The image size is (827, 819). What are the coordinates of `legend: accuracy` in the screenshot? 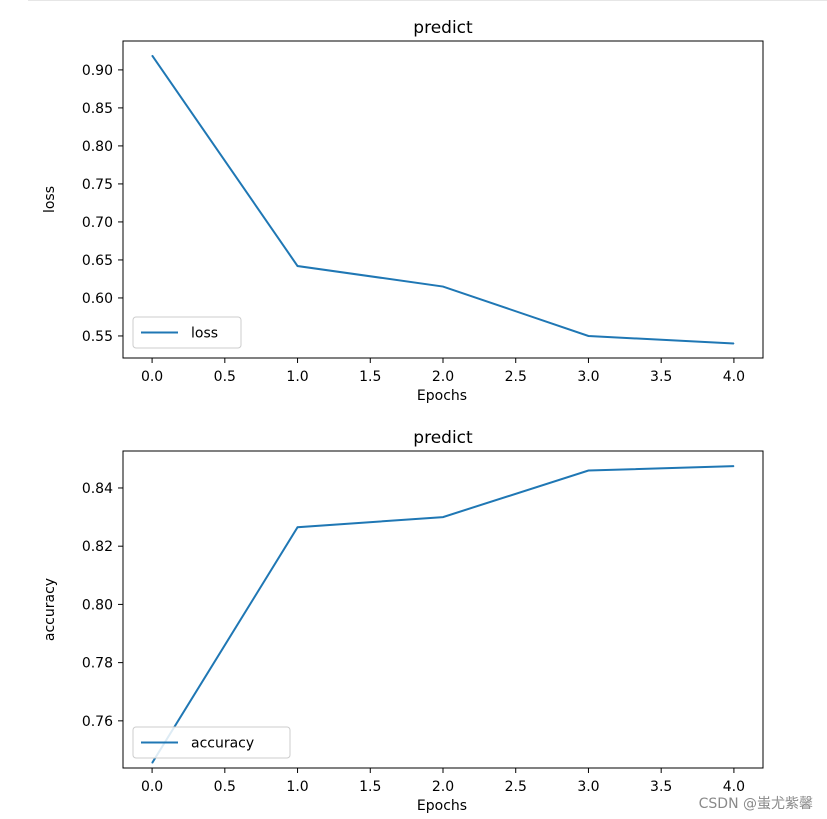 It's located at (211, 742).